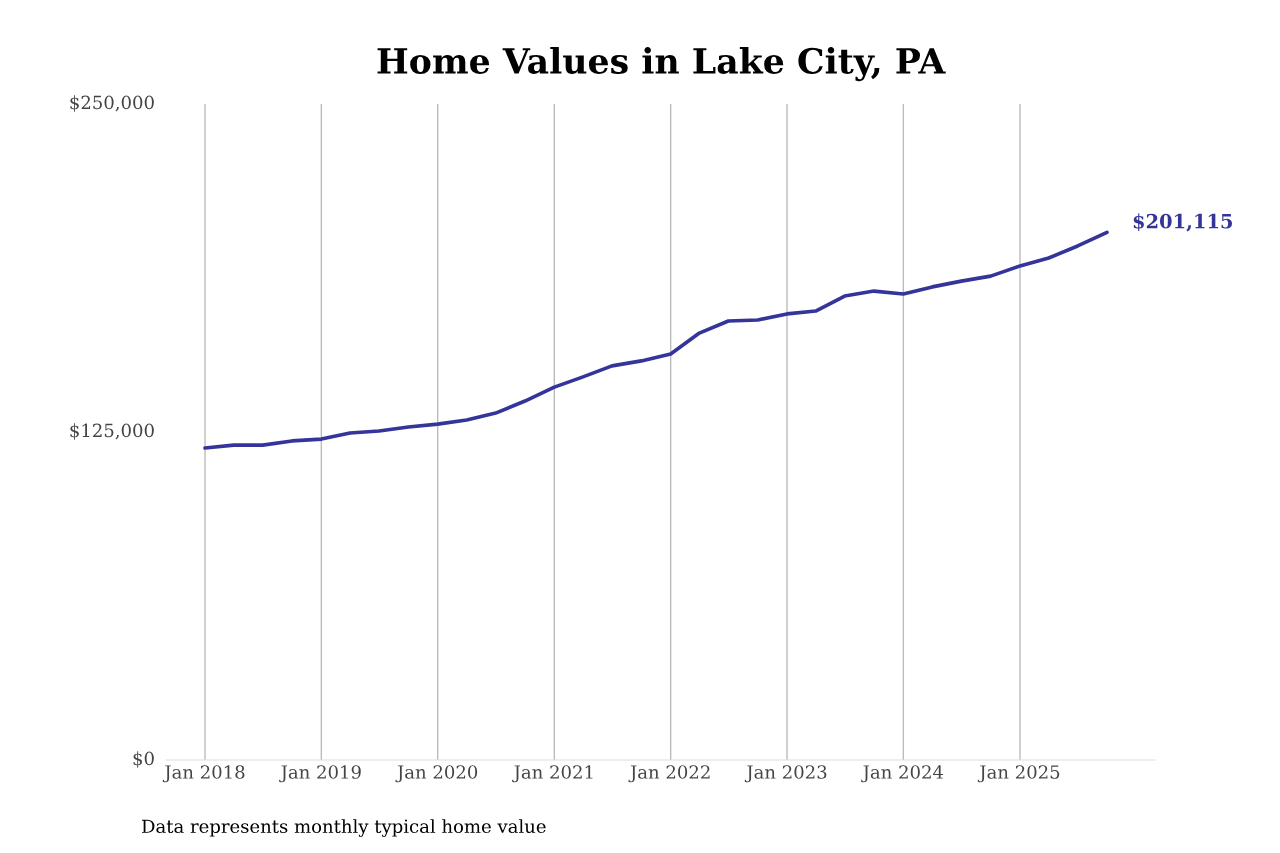  Describe the element at coordinates (669, 774) in the screenshot. I see `x-tick-label: Jan 2022` at that location.